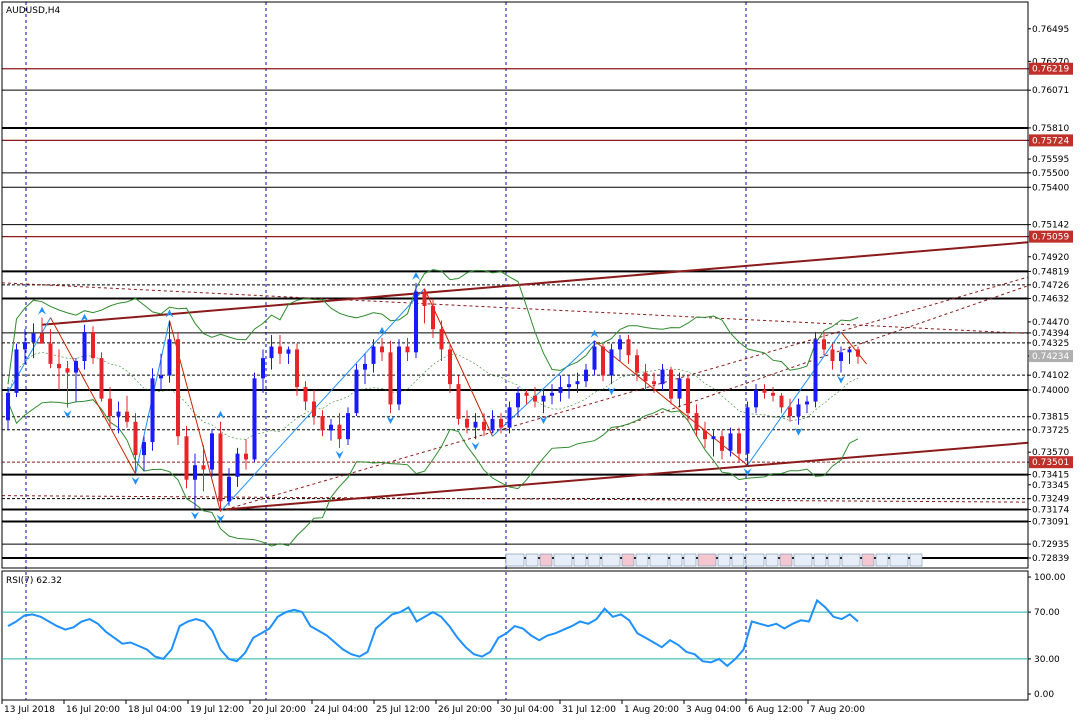 The height and width of the screenshot is (720, 1080). Describe the element at coordinates (1050, 578) in the screenshot. I see `rsi-axis-label: 100.00` at that location.